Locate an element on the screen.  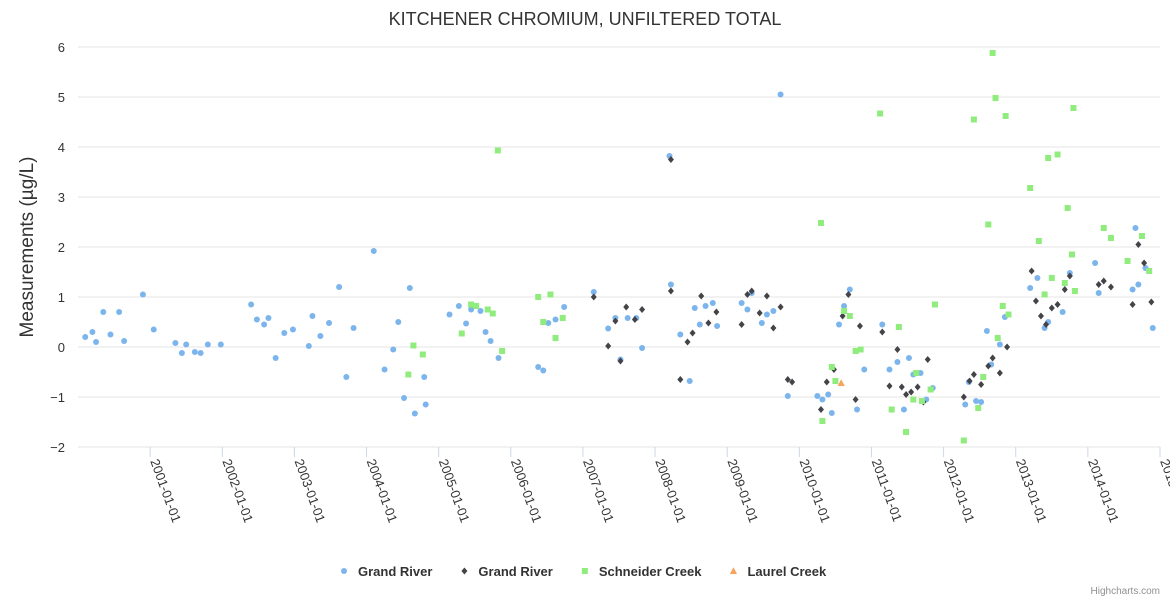
legend-item: Schneider Creek is located at coordinates (641, 571).